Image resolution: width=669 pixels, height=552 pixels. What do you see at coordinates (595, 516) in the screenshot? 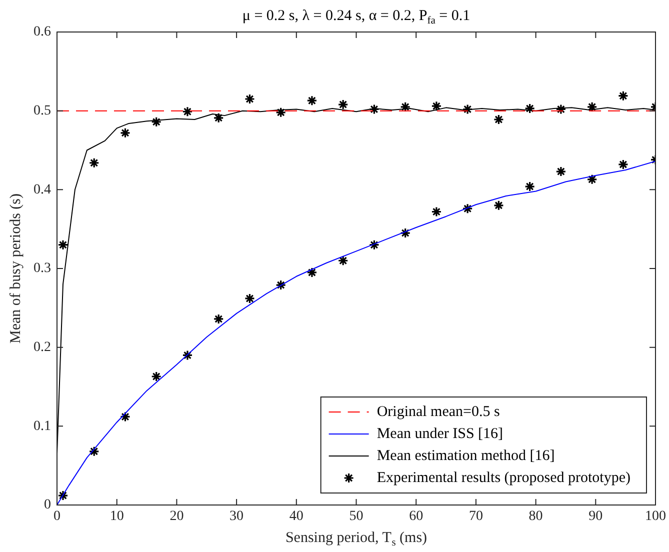
I see `x-tick-label: 90` at bounding box center [595, 516].